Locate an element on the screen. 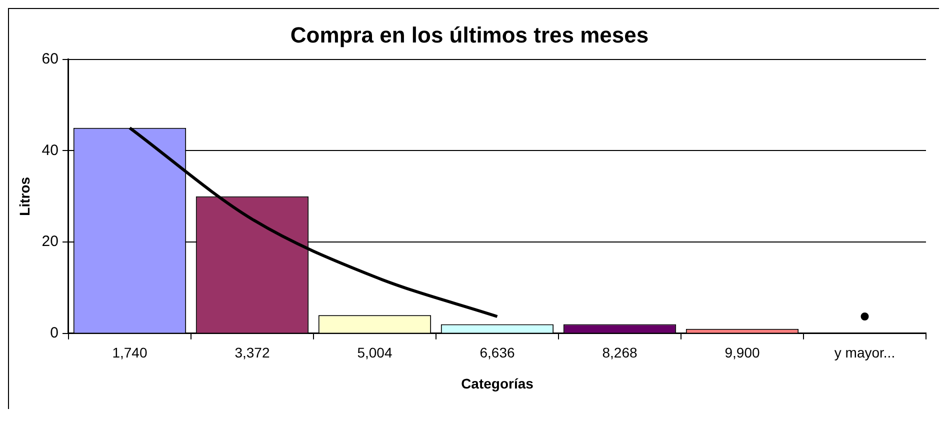 The image size is (949, 421). x-tick-label: 1,740 is located at coordinates (130, 352).